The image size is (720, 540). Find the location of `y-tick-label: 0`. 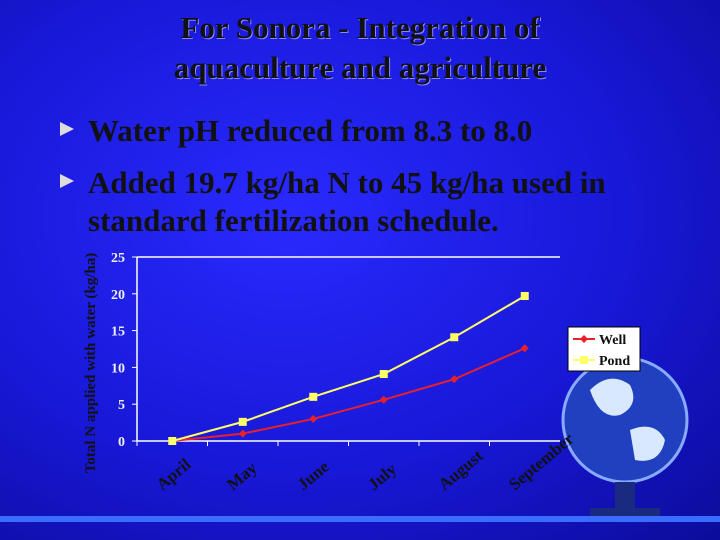

y-tick-label: 0 is located at coordinates (121, 442).